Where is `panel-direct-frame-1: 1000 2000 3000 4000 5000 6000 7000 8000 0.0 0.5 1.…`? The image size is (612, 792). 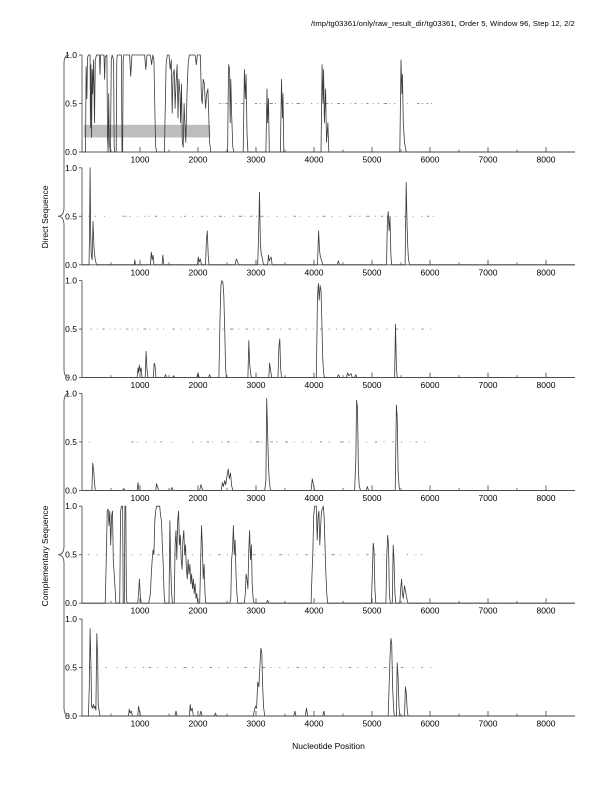 panel-direct-frame-1: 1000 2000 3000 4000 5000 6000 7000 8000 0.0 0.5 1.… is located at coordinates (320, 107).